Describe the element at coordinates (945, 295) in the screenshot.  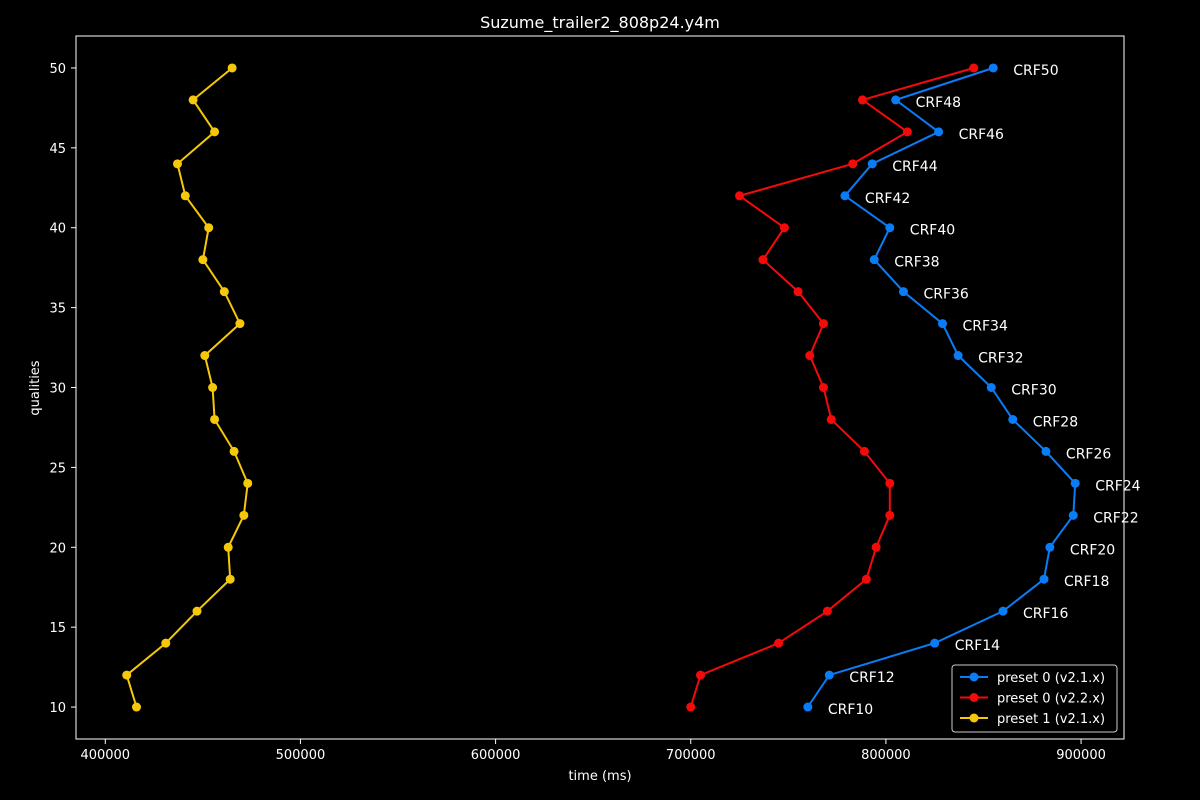
I see `point-annotation: CRF36` at that location.